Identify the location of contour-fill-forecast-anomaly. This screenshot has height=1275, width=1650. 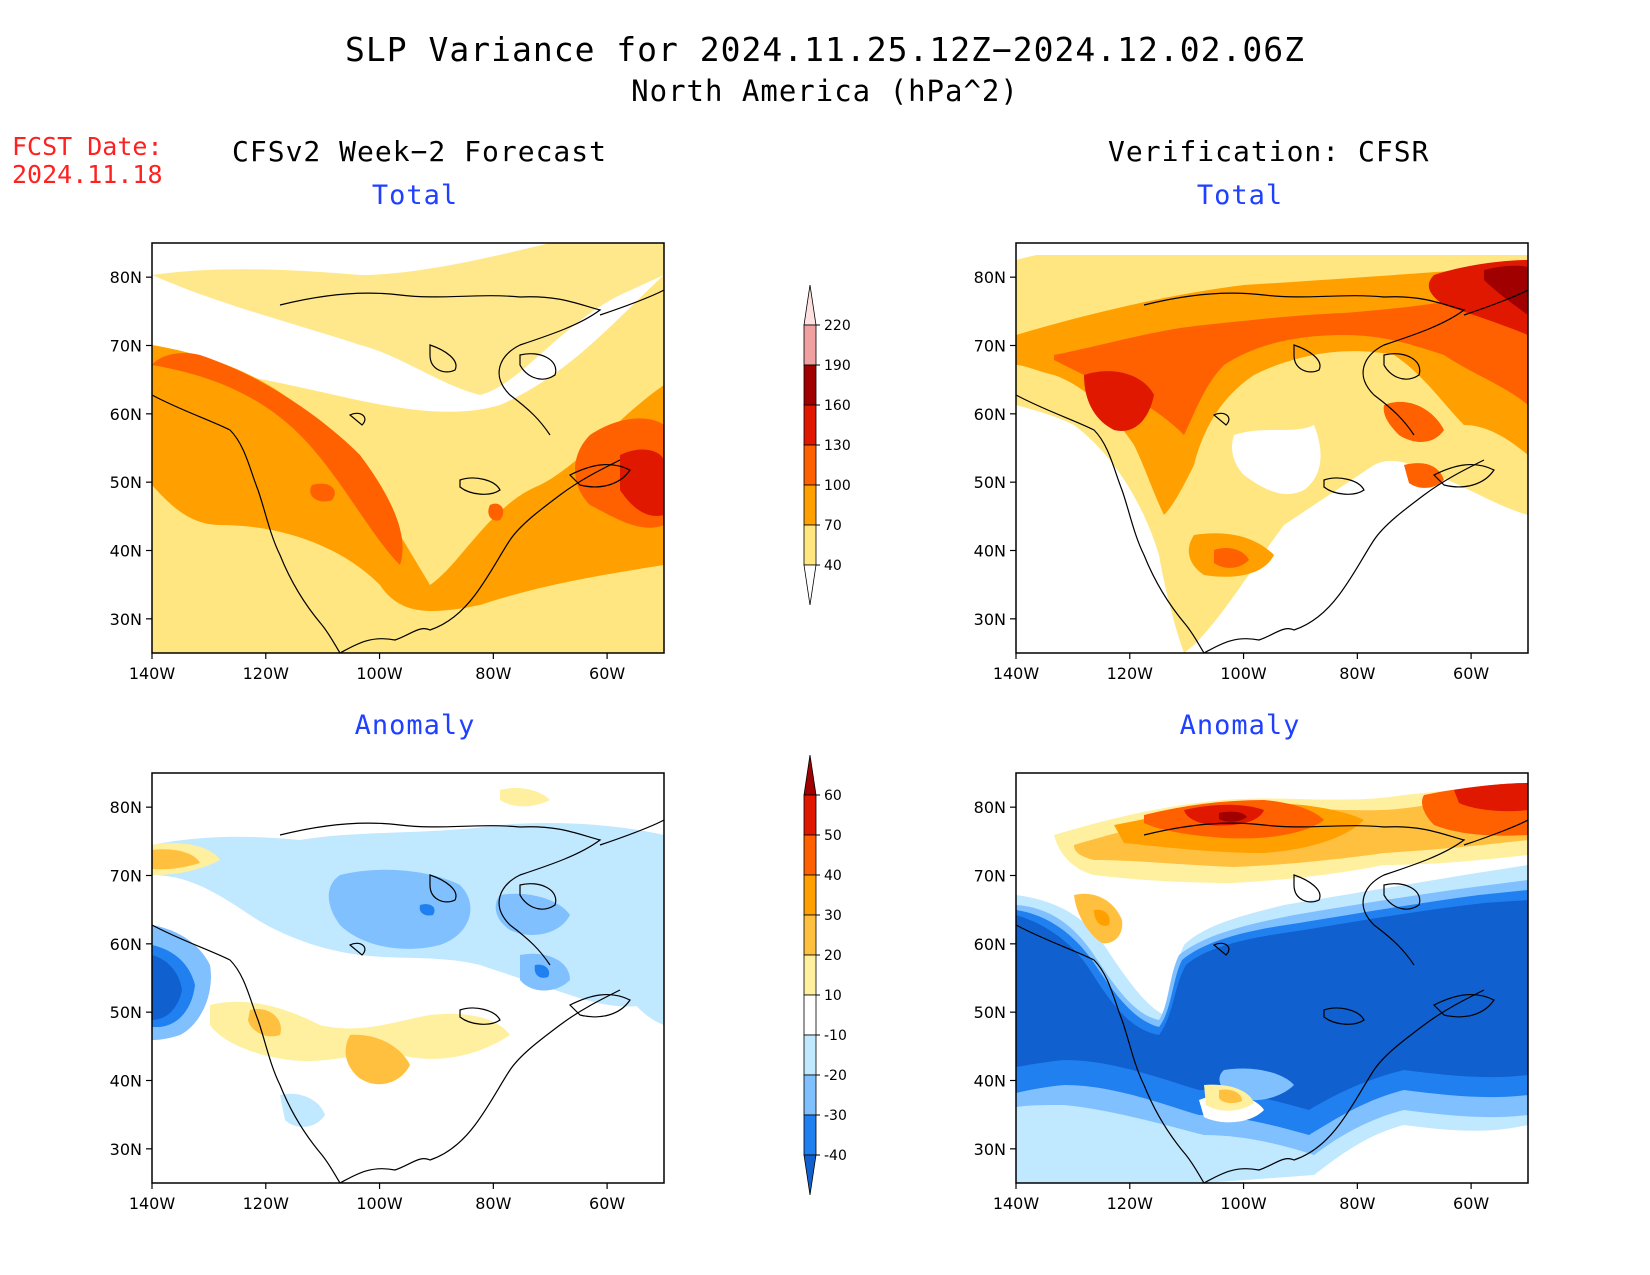
(408, 978).